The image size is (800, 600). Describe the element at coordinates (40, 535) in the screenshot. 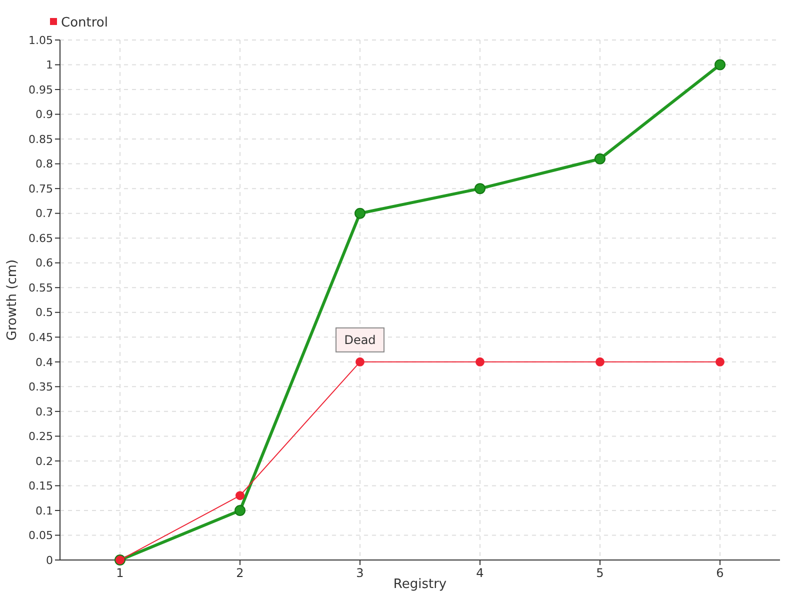

I see `y-tick-label: 0.05` at that location.